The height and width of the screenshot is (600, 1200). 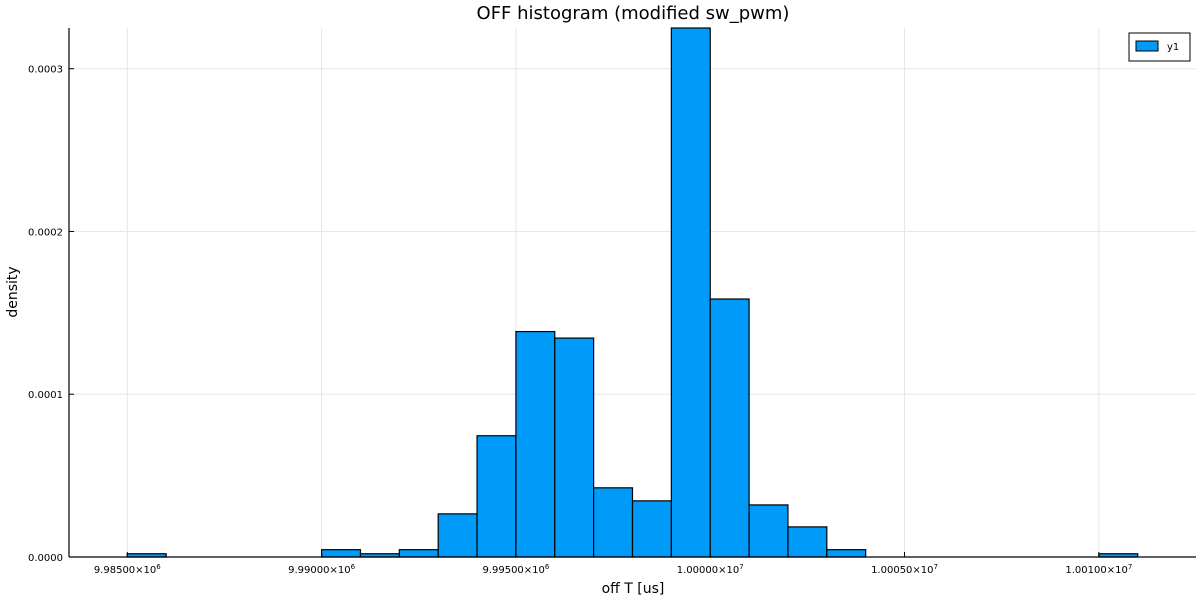 I want to click on y-tick-label: 0.0002, so click(x=45, y=232).